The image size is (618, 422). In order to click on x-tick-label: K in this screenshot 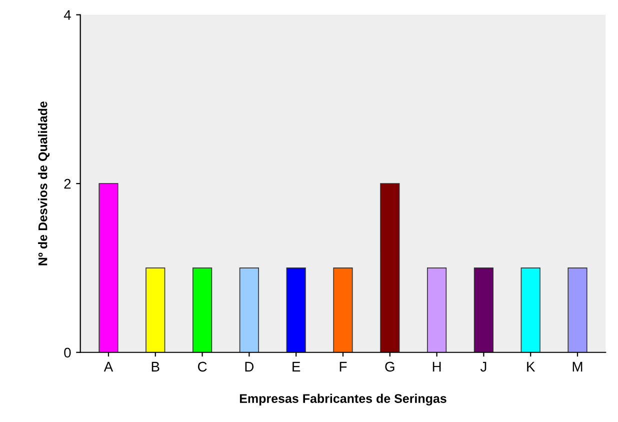, I will do `click(531, 367)`.